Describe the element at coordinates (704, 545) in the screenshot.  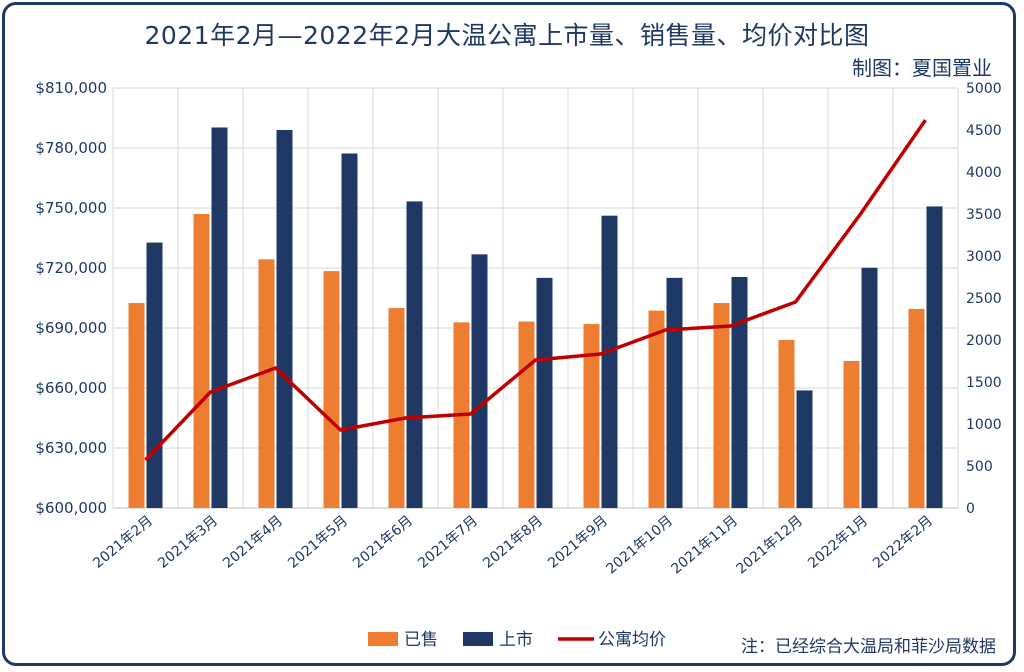
I see `x-tick-label: 2021年11月` at that location.